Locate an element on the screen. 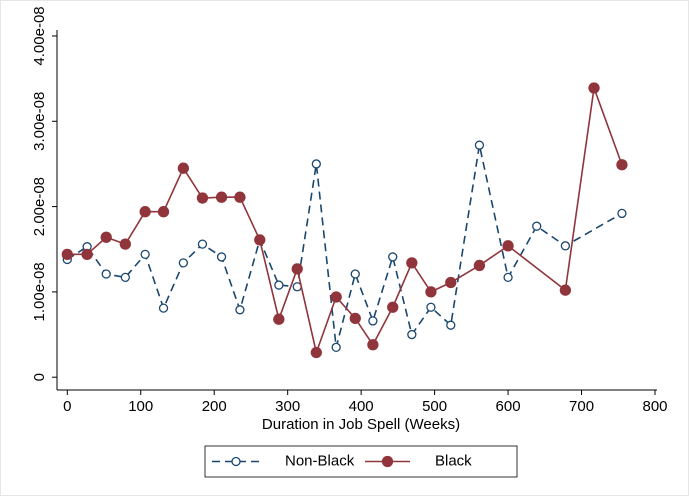  legend-label: Non-Black is located at coordinates (320, 460).